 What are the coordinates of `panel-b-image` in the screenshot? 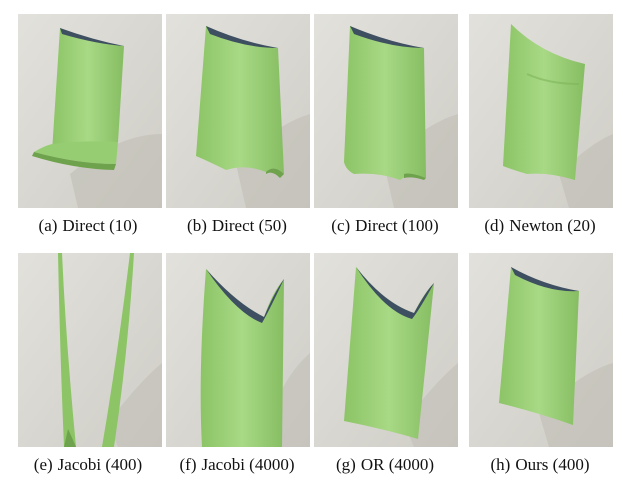 It's located at (238, 111).